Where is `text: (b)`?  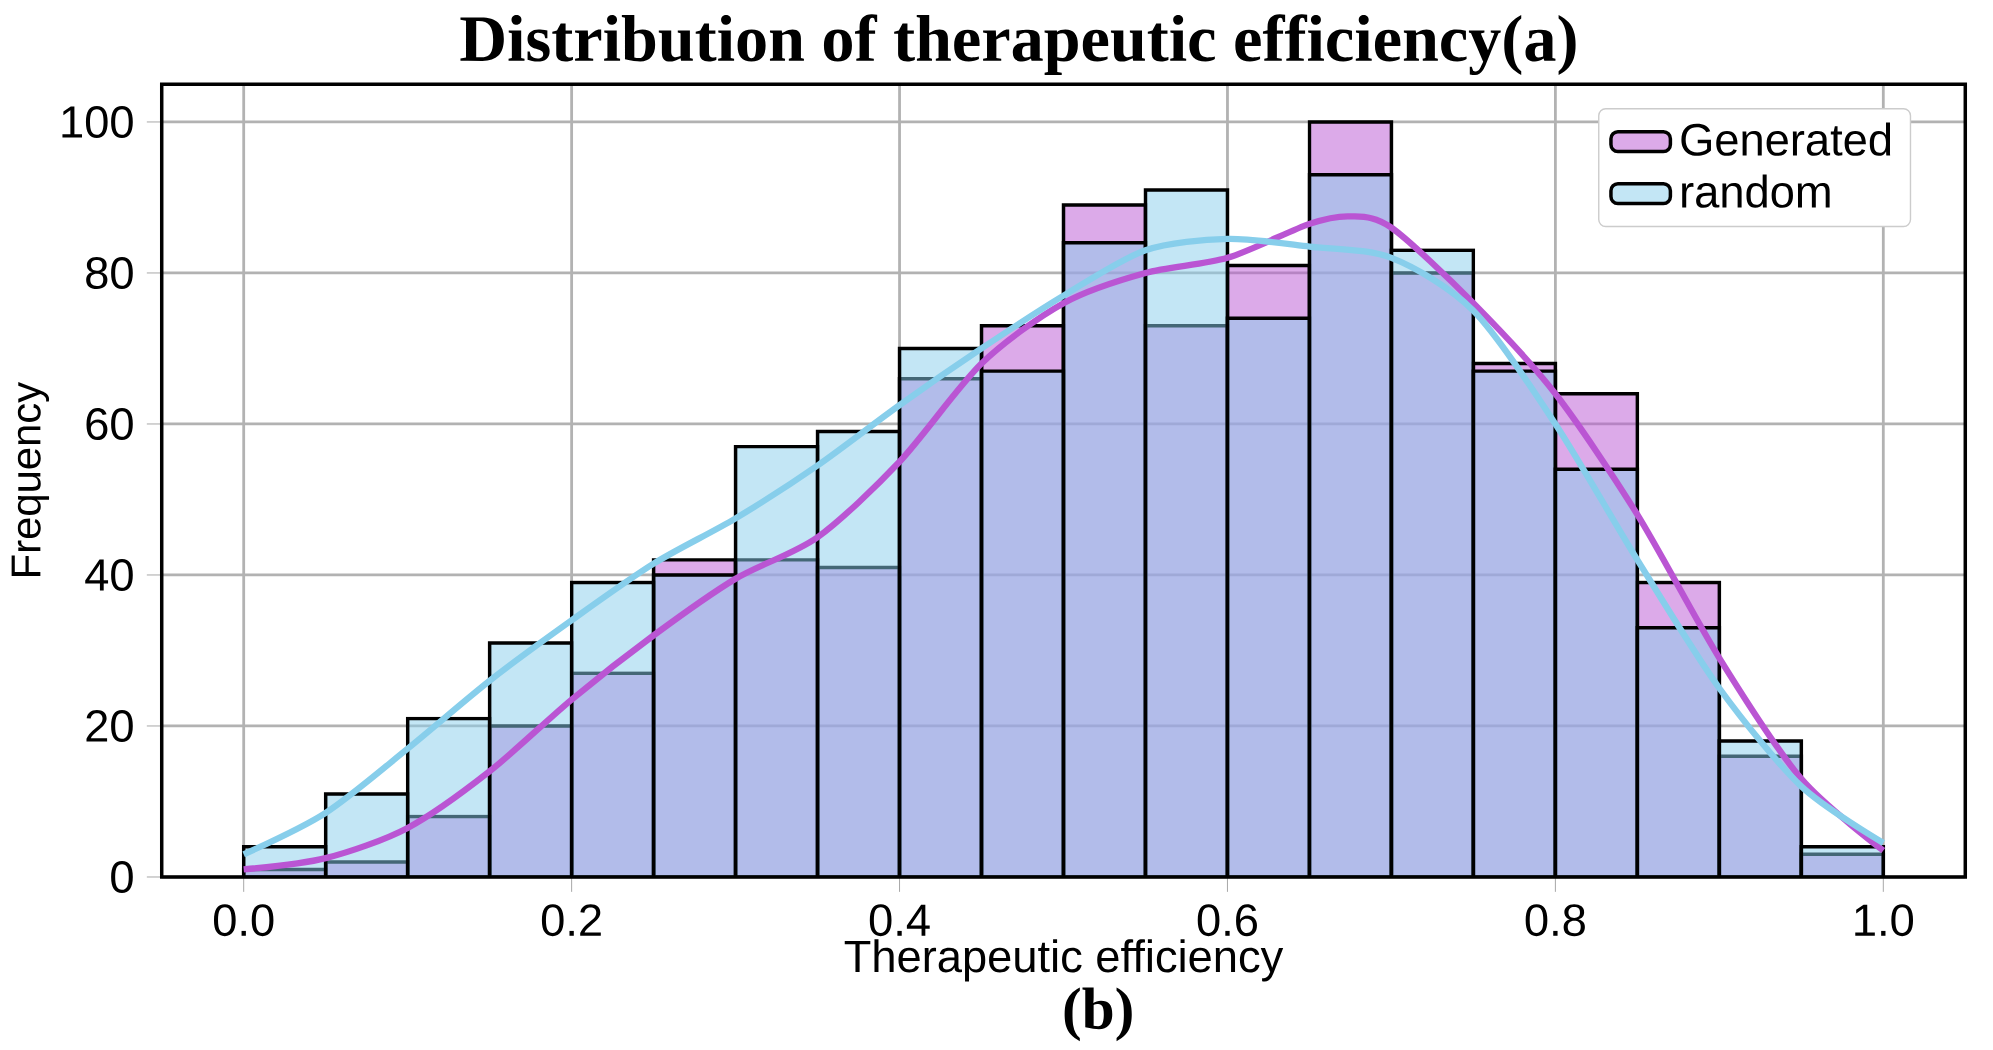 text: (b) is located at coordinates (1098, 1014).